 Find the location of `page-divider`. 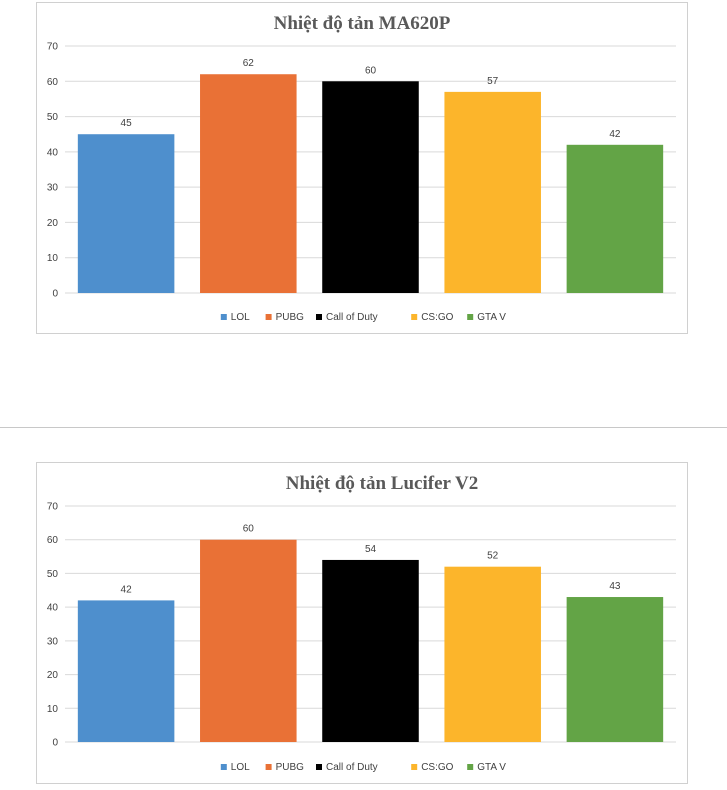

page-divider is located at coordinates (363, 427).